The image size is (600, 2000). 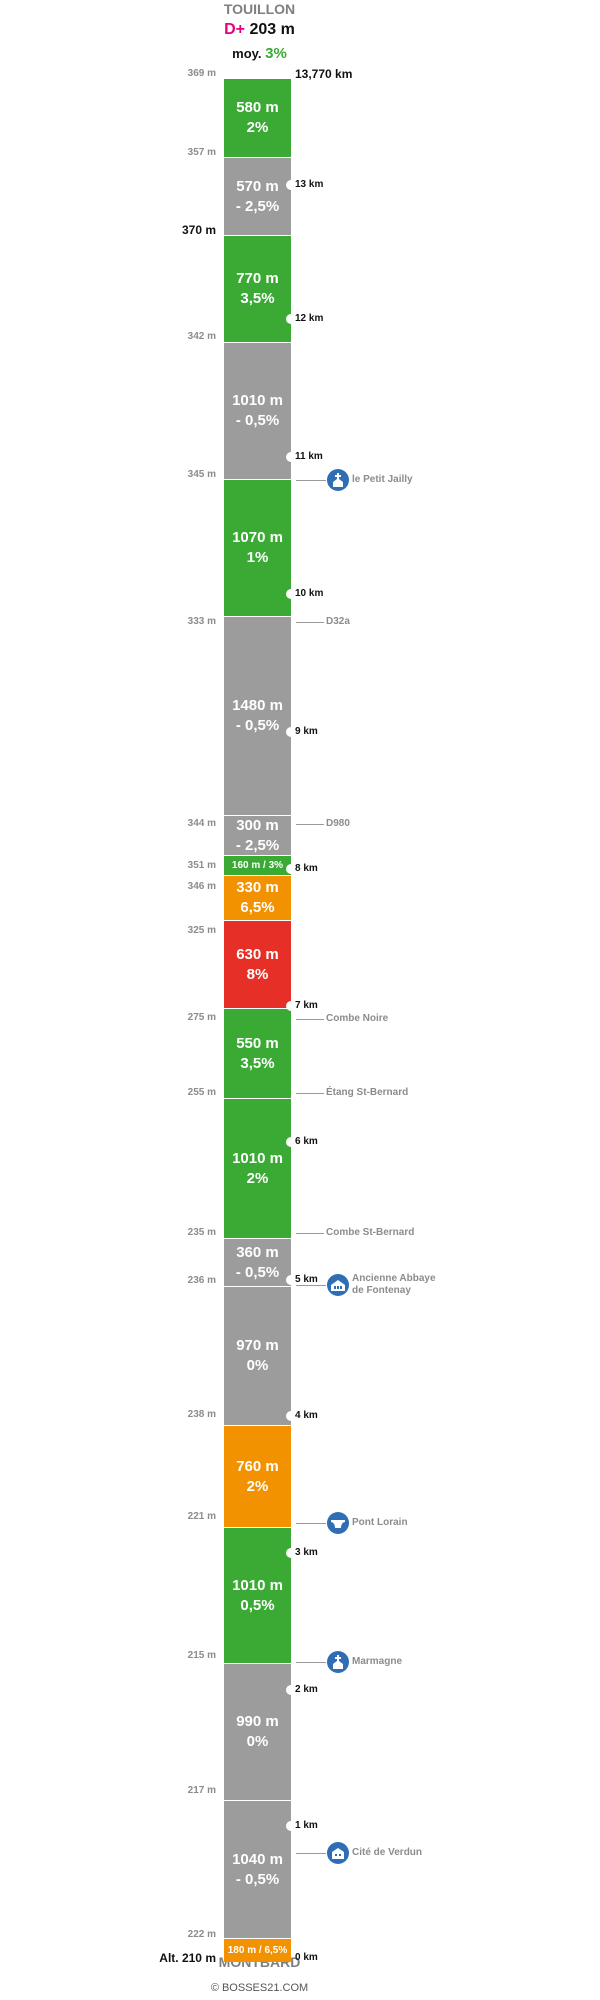 What do you see at coordinates (276, 53) in the screenshot?
I see `average-grade-value: 3%` at bounding box center [276, 53].